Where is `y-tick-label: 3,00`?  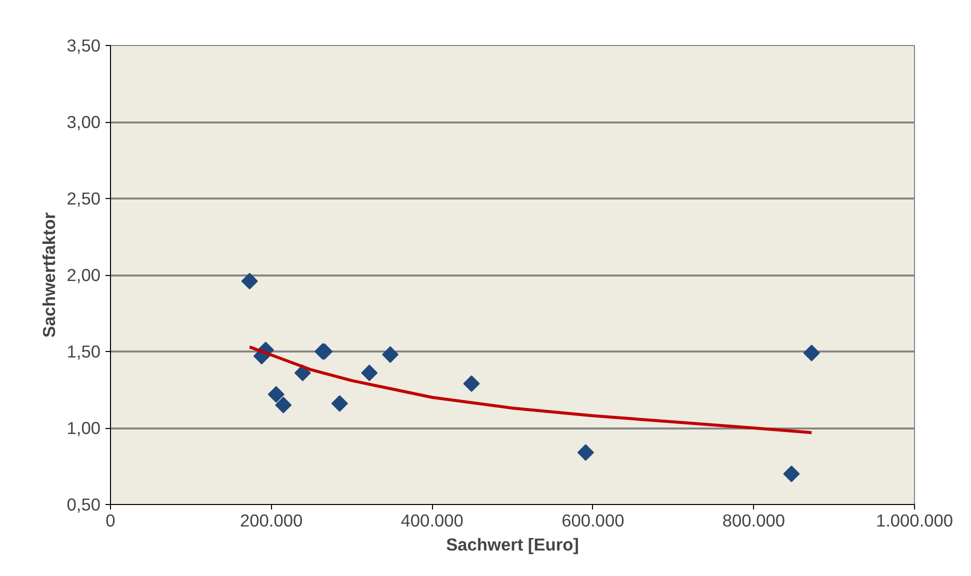
y-tick-label: 3,00 is located at coordinates (83, 122).